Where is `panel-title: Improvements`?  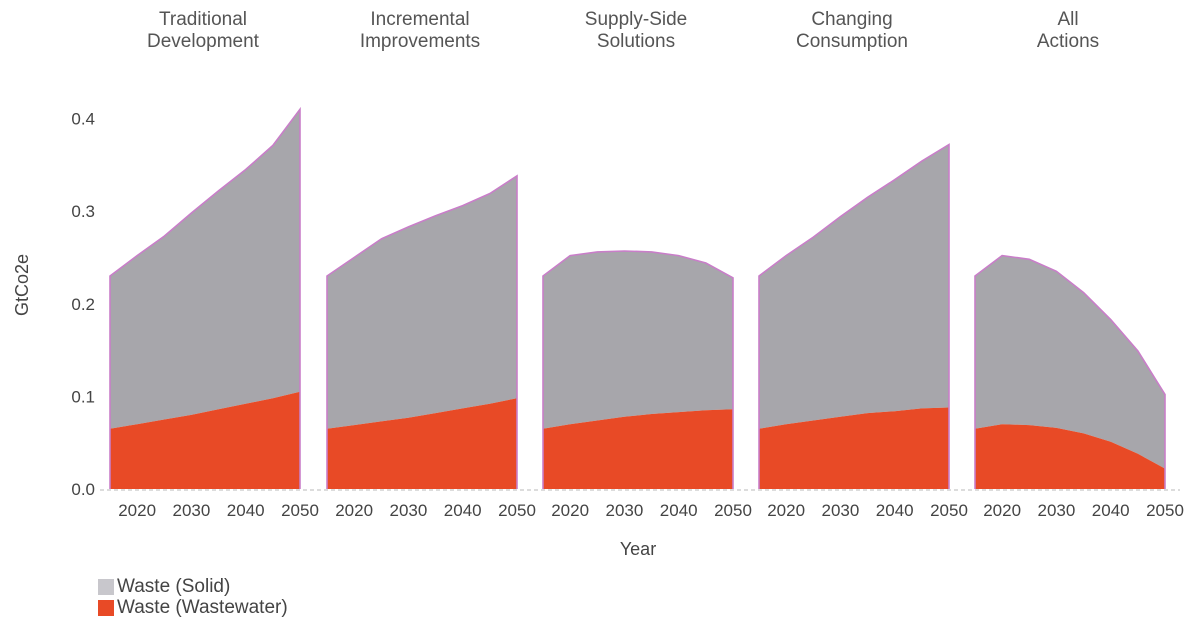 panel-title: Improvements is located at coordinates (420, 41).